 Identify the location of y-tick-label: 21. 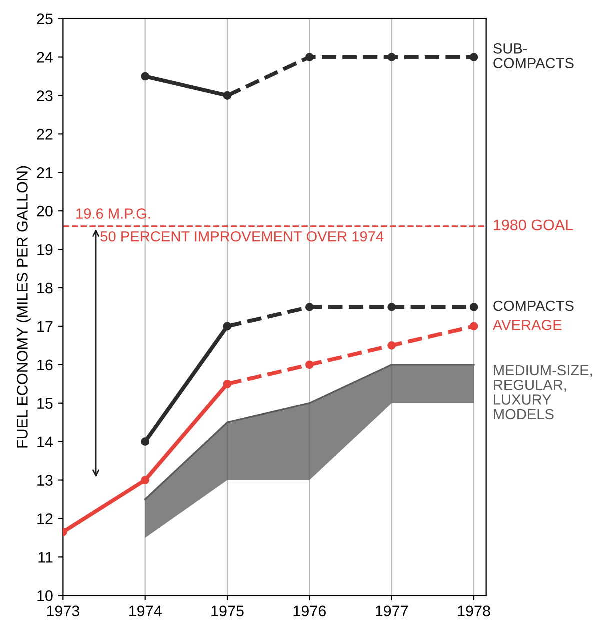
(45, 173).